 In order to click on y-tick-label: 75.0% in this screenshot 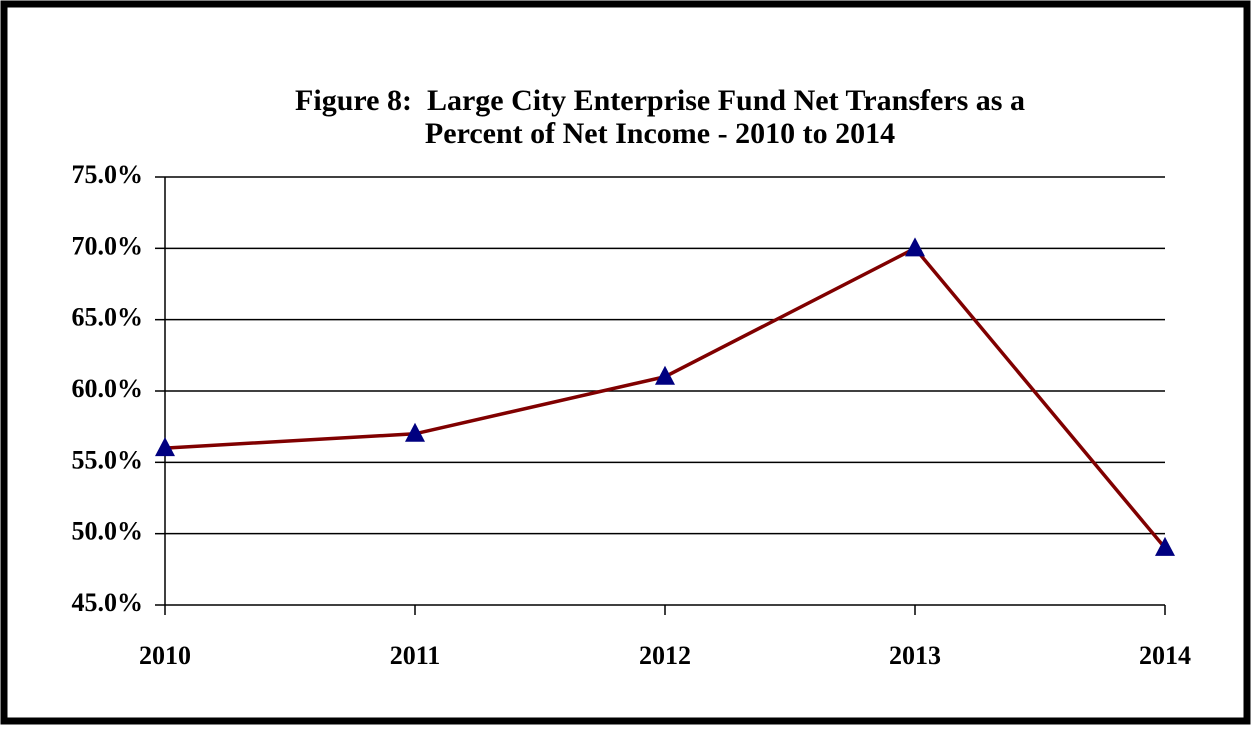, I will do `click(108, 174)`.